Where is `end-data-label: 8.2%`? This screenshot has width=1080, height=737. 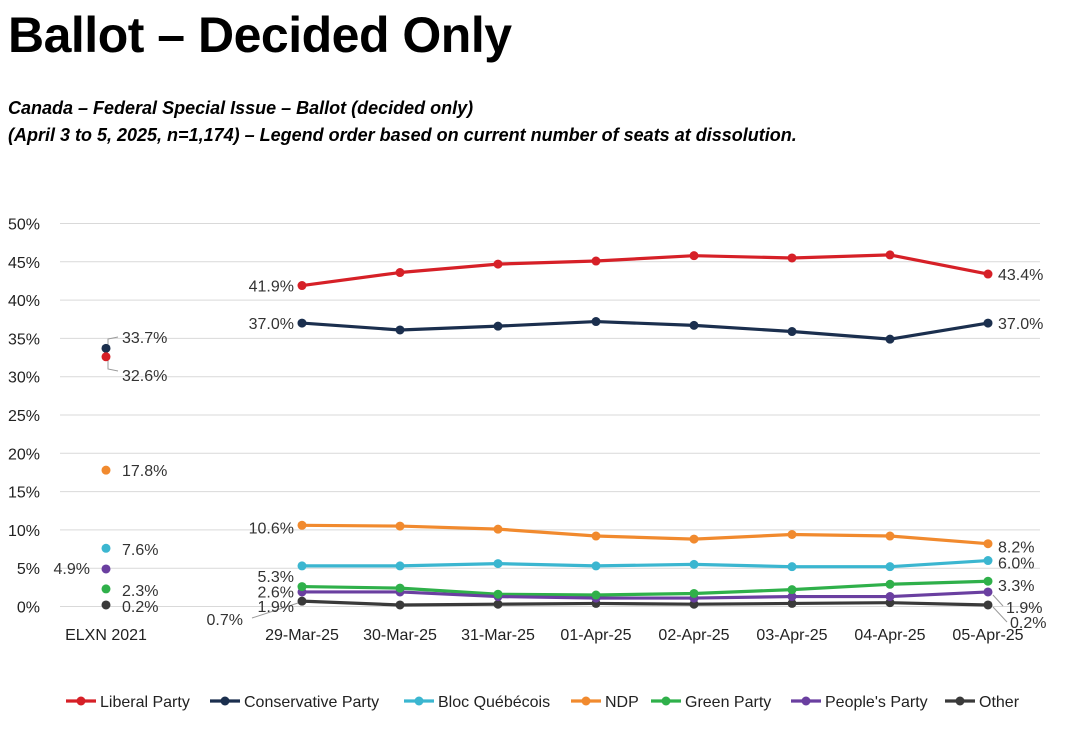
end-data-label: 8.2% is located at coordinates (1016, 548).